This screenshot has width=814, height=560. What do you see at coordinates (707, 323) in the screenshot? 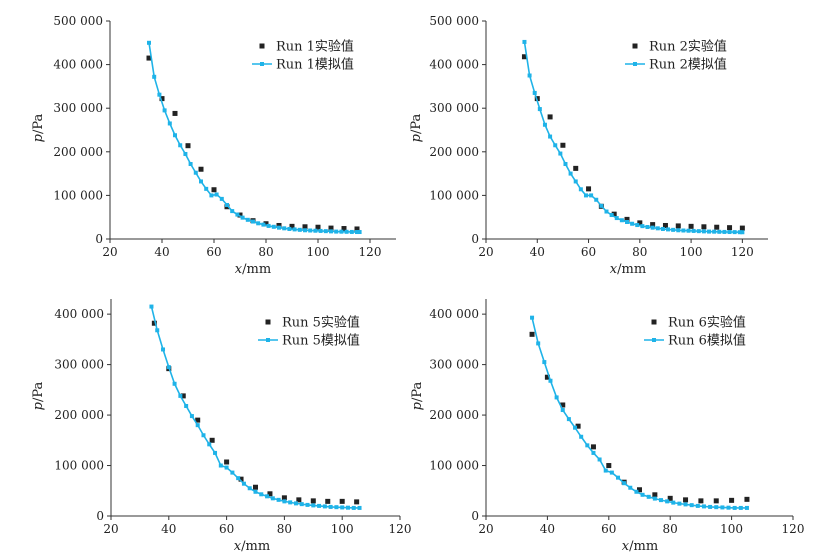
I see `legend-label: Run 6实验值` at bounding box center [707, 323].